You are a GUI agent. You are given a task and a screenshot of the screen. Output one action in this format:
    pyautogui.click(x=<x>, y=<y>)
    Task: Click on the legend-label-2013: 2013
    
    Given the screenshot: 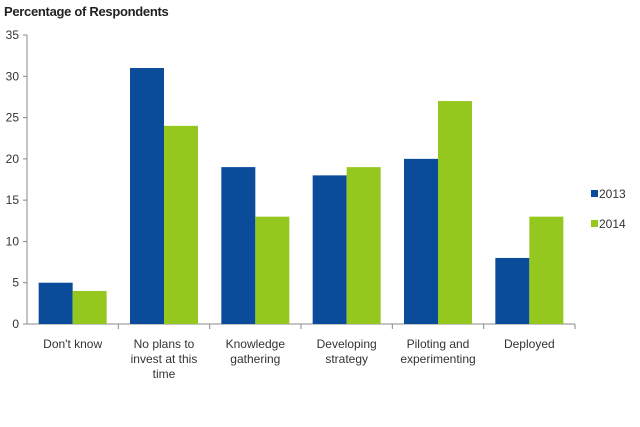 What is the action you would take?
    pyautogui.click(x=612, y=194)
    